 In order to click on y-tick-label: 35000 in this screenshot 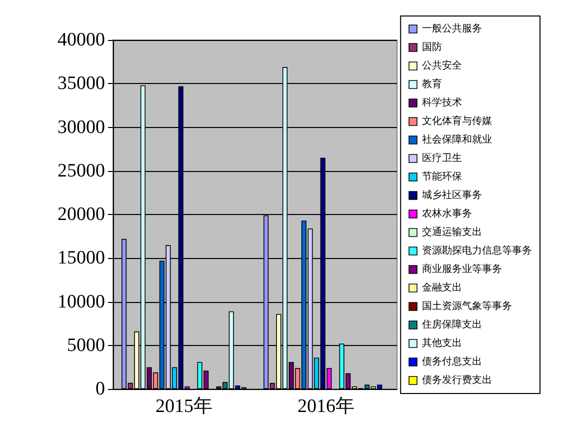, I will do `click(81, 83)`.